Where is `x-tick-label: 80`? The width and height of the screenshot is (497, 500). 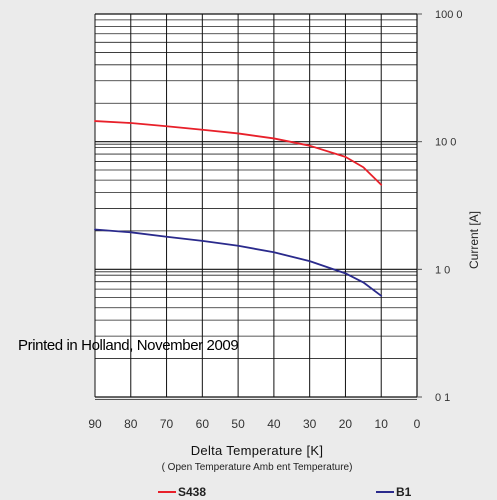
x-tick-label: 80 is located at coordinates (131, 424).